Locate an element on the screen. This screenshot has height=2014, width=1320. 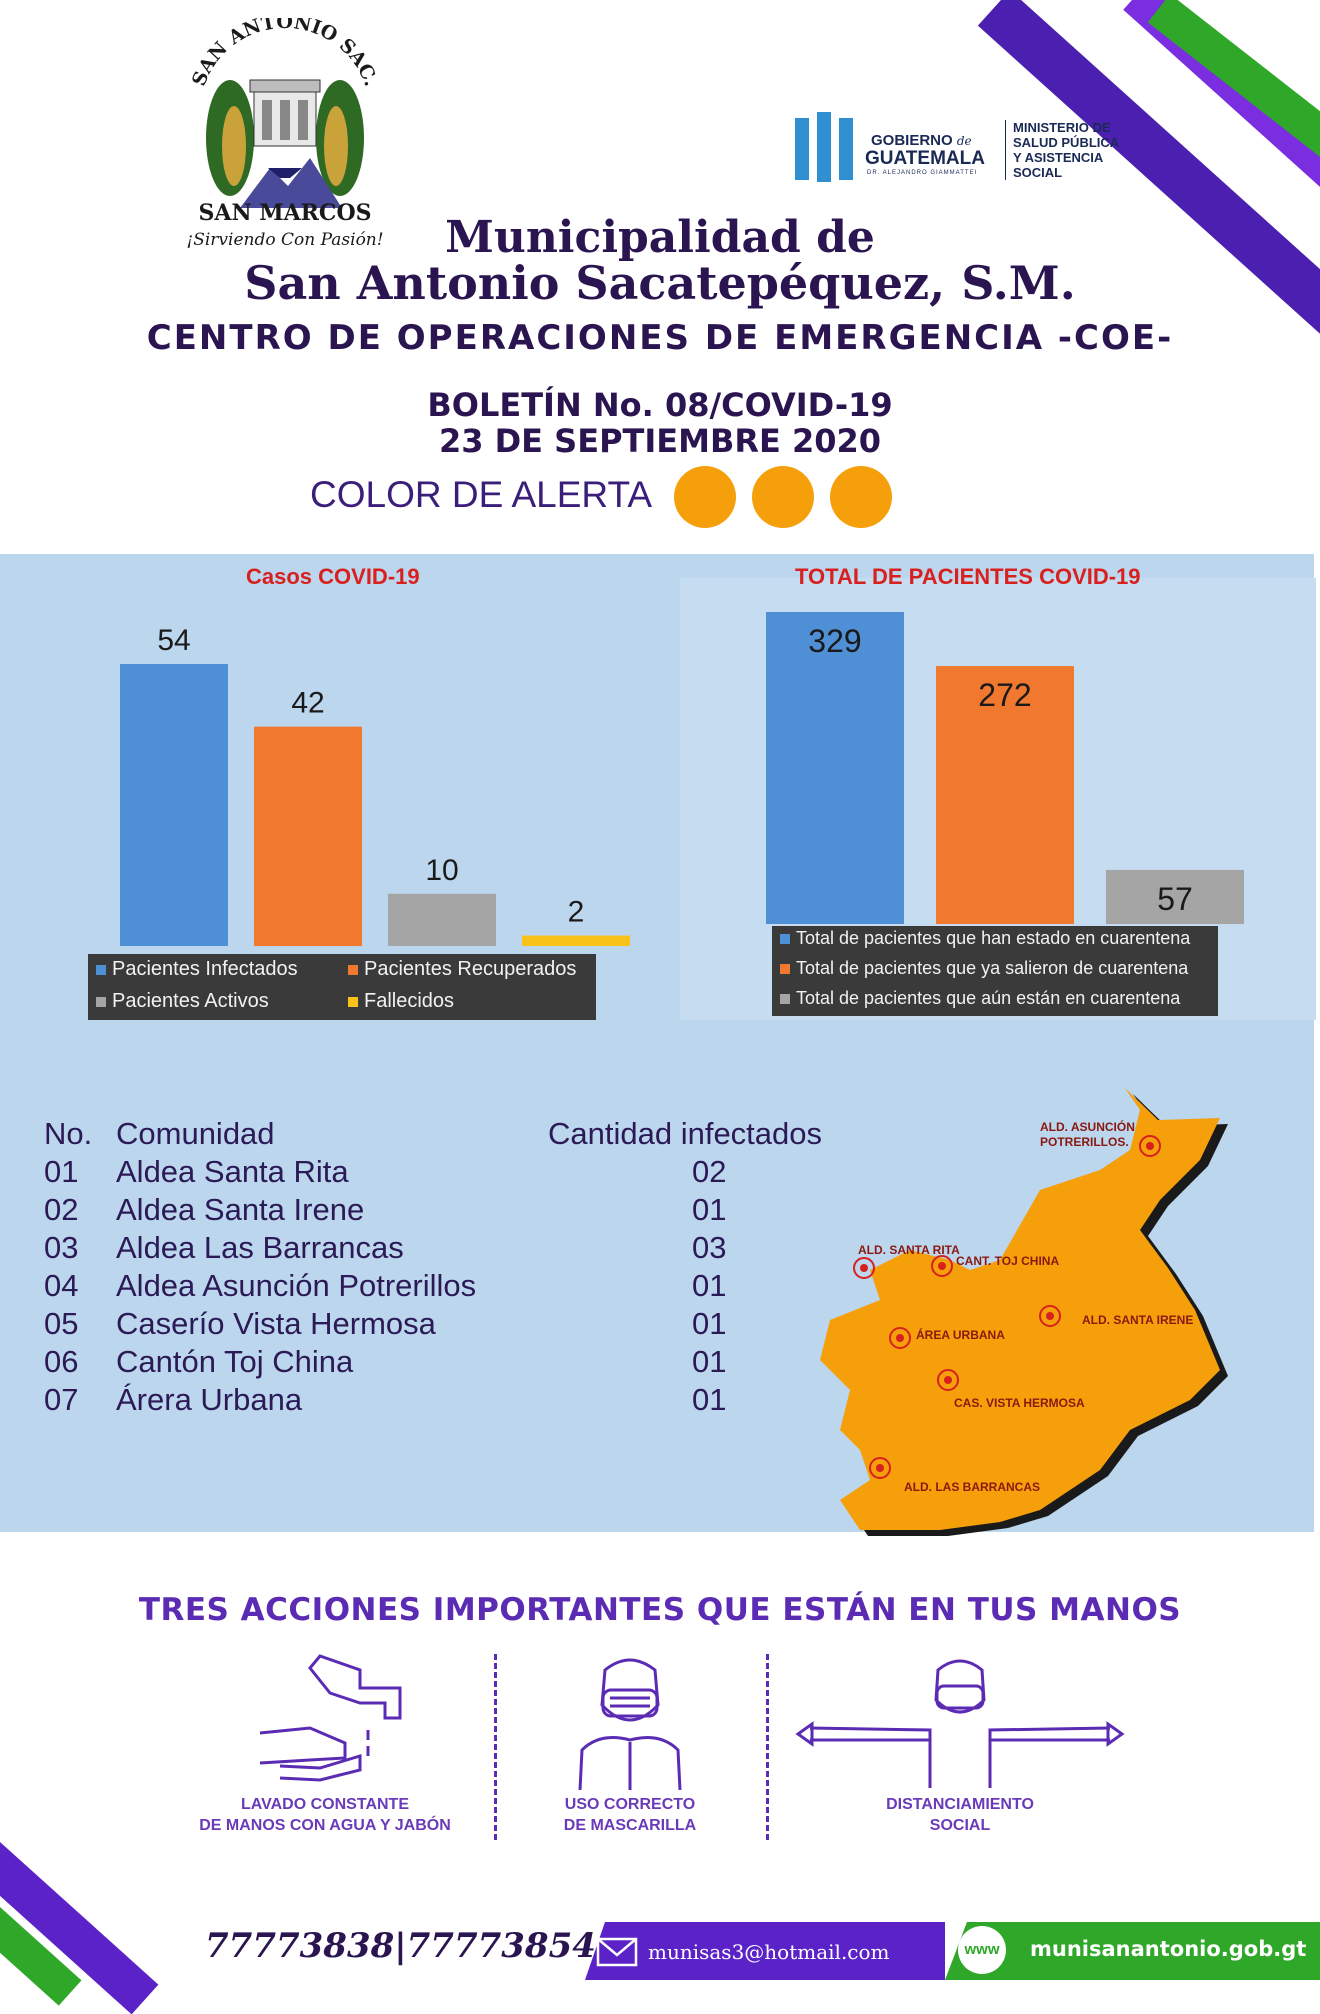
legend-item-fallecidos: Fallecidos is located at coordinates (401, 1001).